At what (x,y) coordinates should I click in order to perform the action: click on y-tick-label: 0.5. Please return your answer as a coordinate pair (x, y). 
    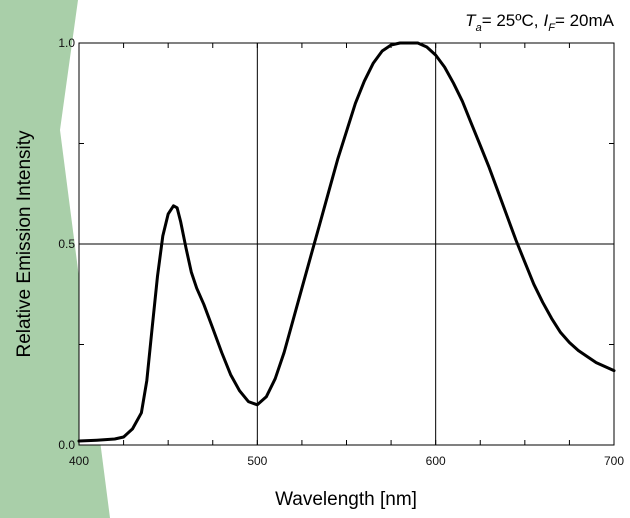
    Looking at the image, I should click on (66, 244).